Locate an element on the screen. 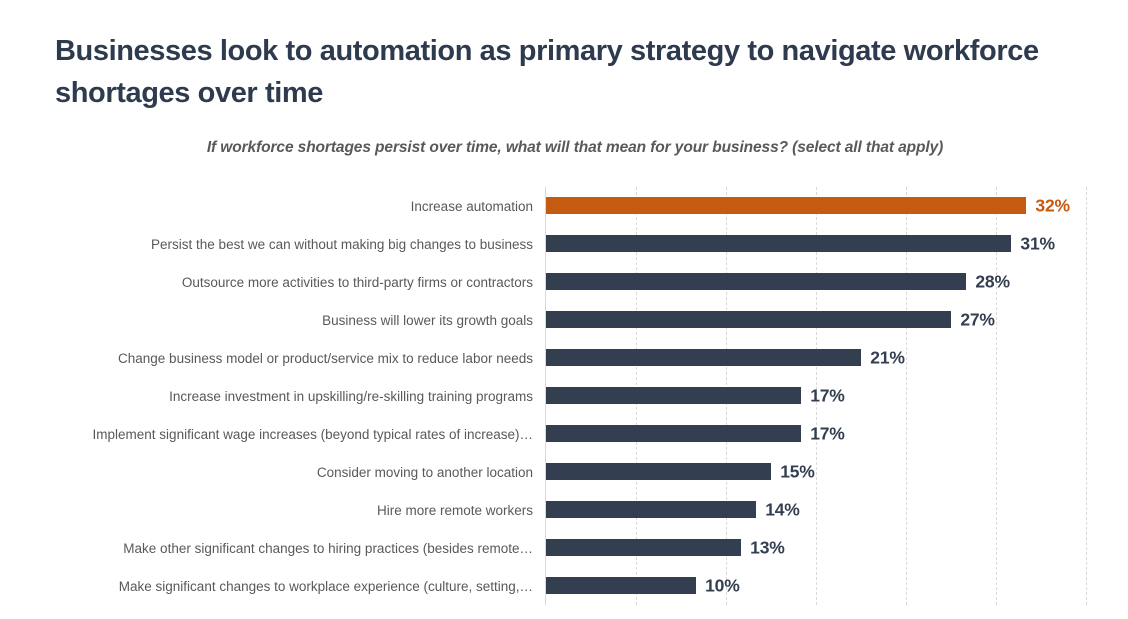 The width and height of the screenshot is (1128, 619). value-label: 27% is located at coordinates (977, 319).